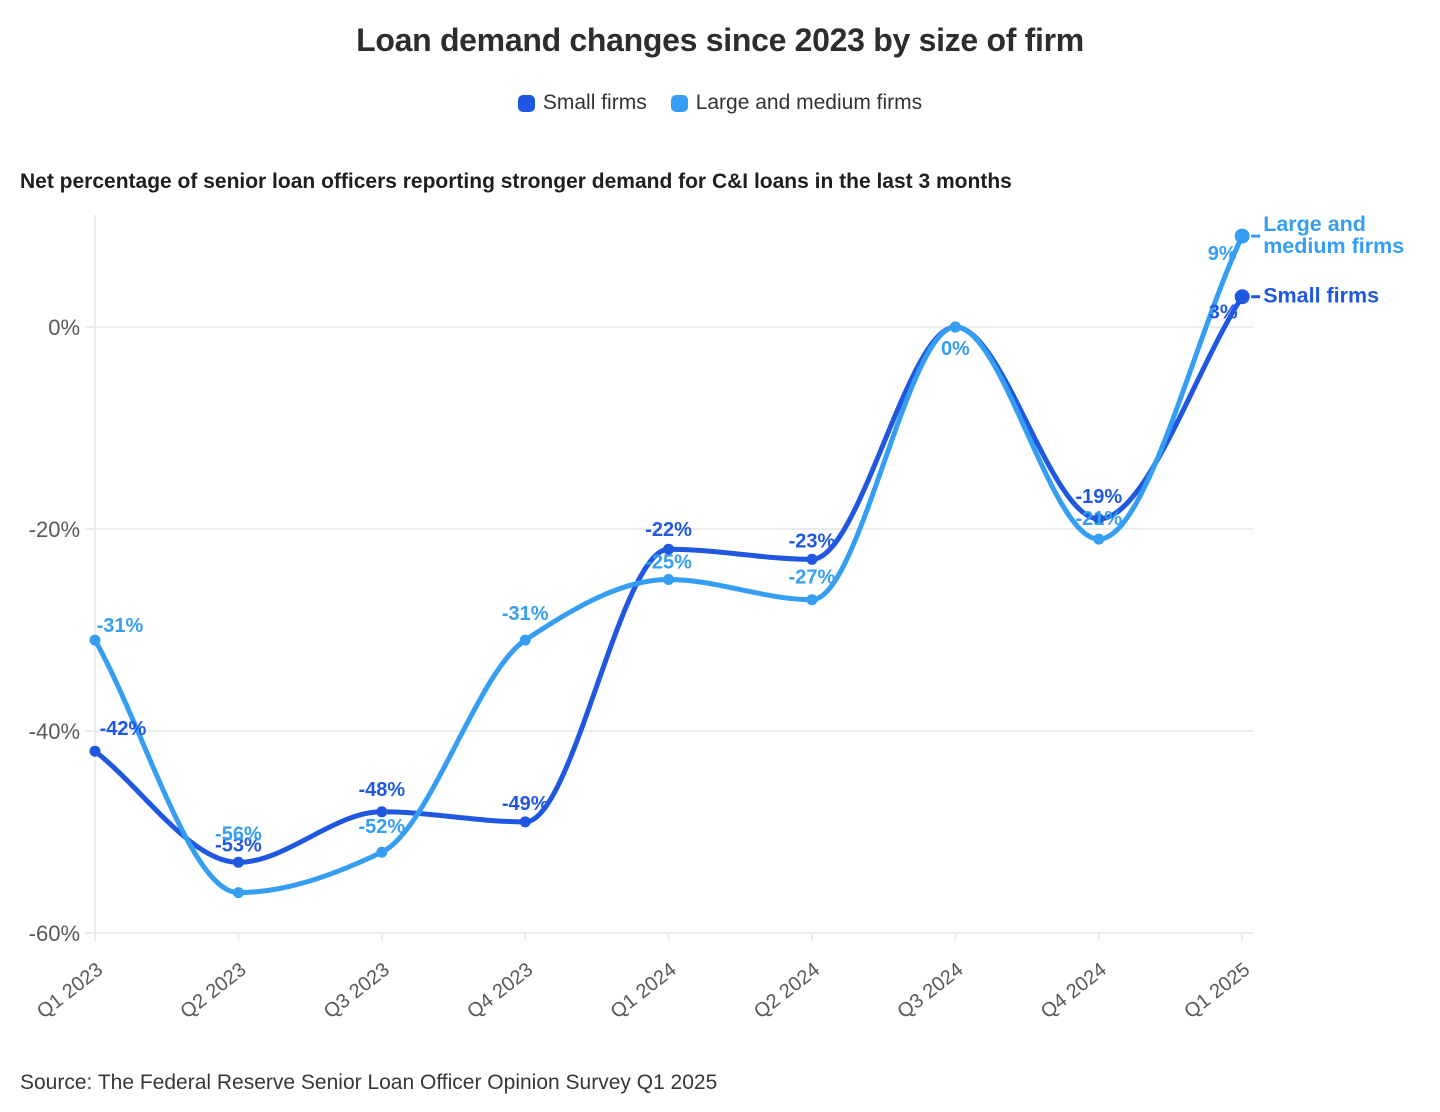 This screenshot has height=1112, width=1440. Describe the element at coordinates (668, 530) in the screenshot. I see `value-label-small-firms-4: -22%` at that location.